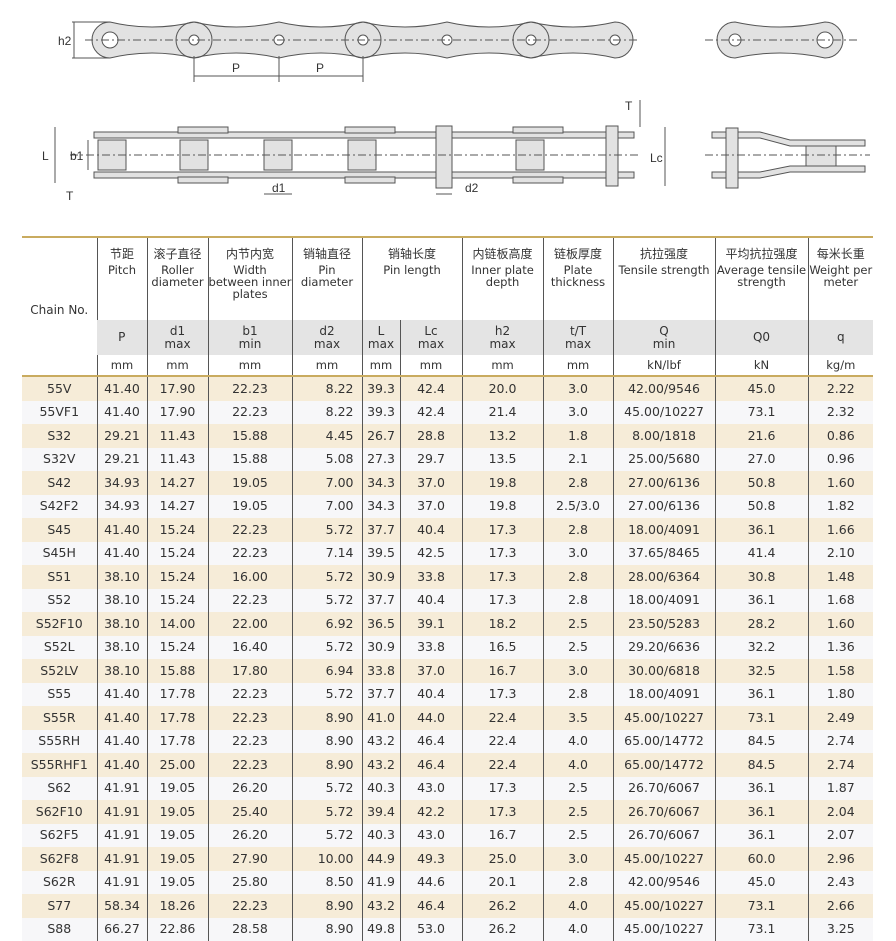  I want to click on value-cell: 26.70/6067, so click(664, 812).